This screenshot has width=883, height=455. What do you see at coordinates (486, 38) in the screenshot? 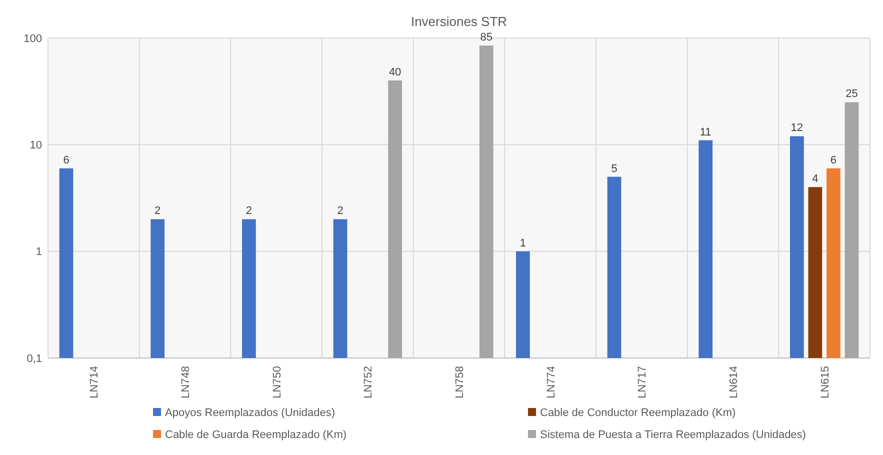
I see `data-label: 85` at bounding box center [486, 38].